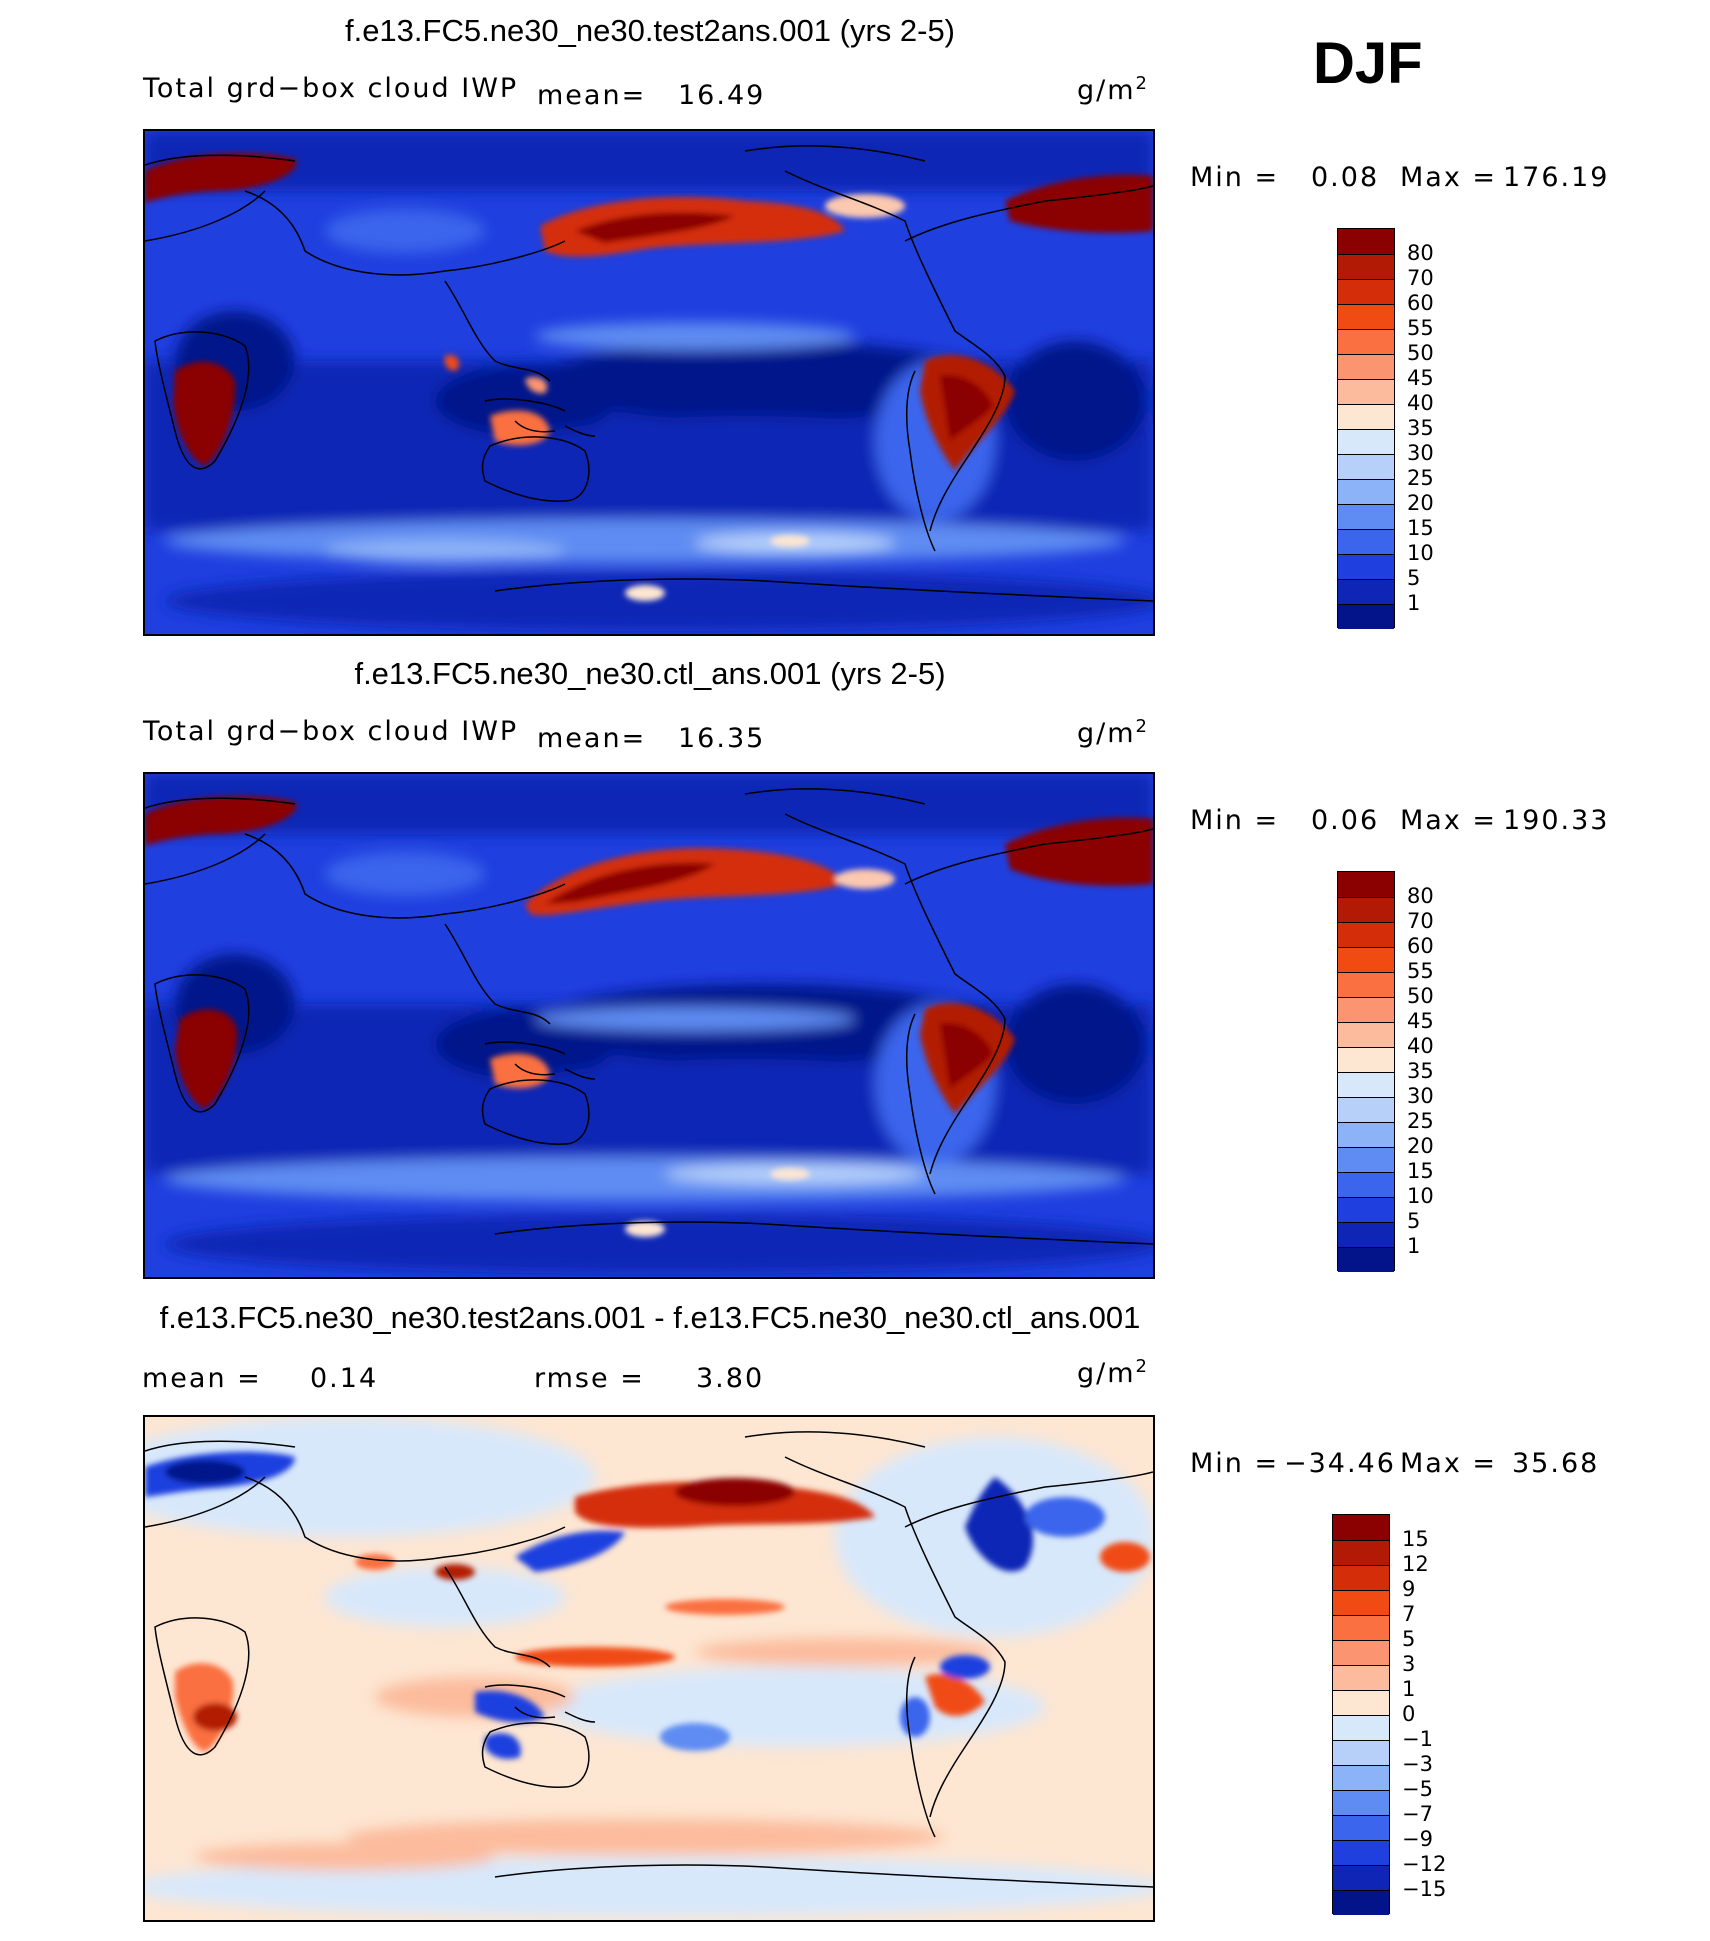 The width and height of the screenshot is (1710, 1941). What do you see at coordinates (331, 731) in the screenshot?
I see `panel-2-variable: Total grd−box cloud IWP` at bounding box center [331, 731].